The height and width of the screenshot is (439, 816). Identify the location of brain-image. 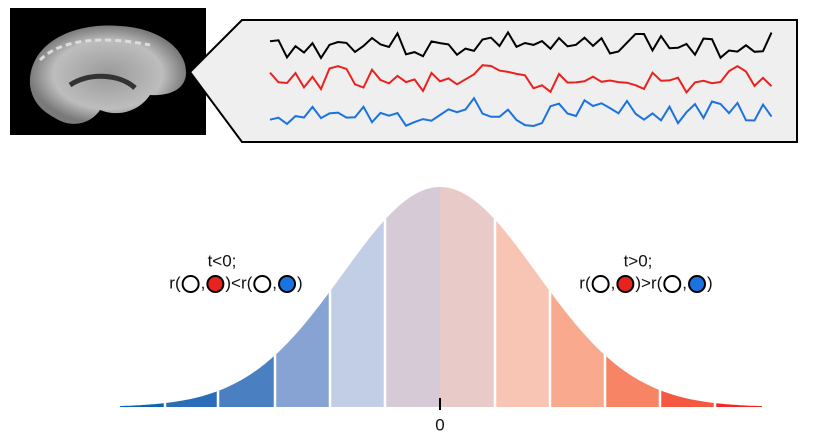
(108, 71).